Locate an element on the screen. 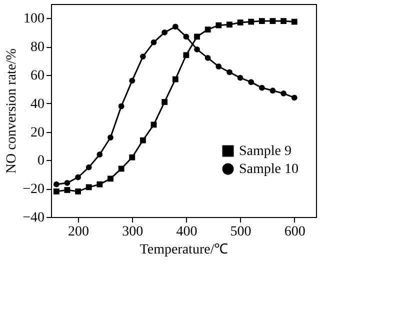  y-tick-label: 40 is located at coordinates (37, 104).